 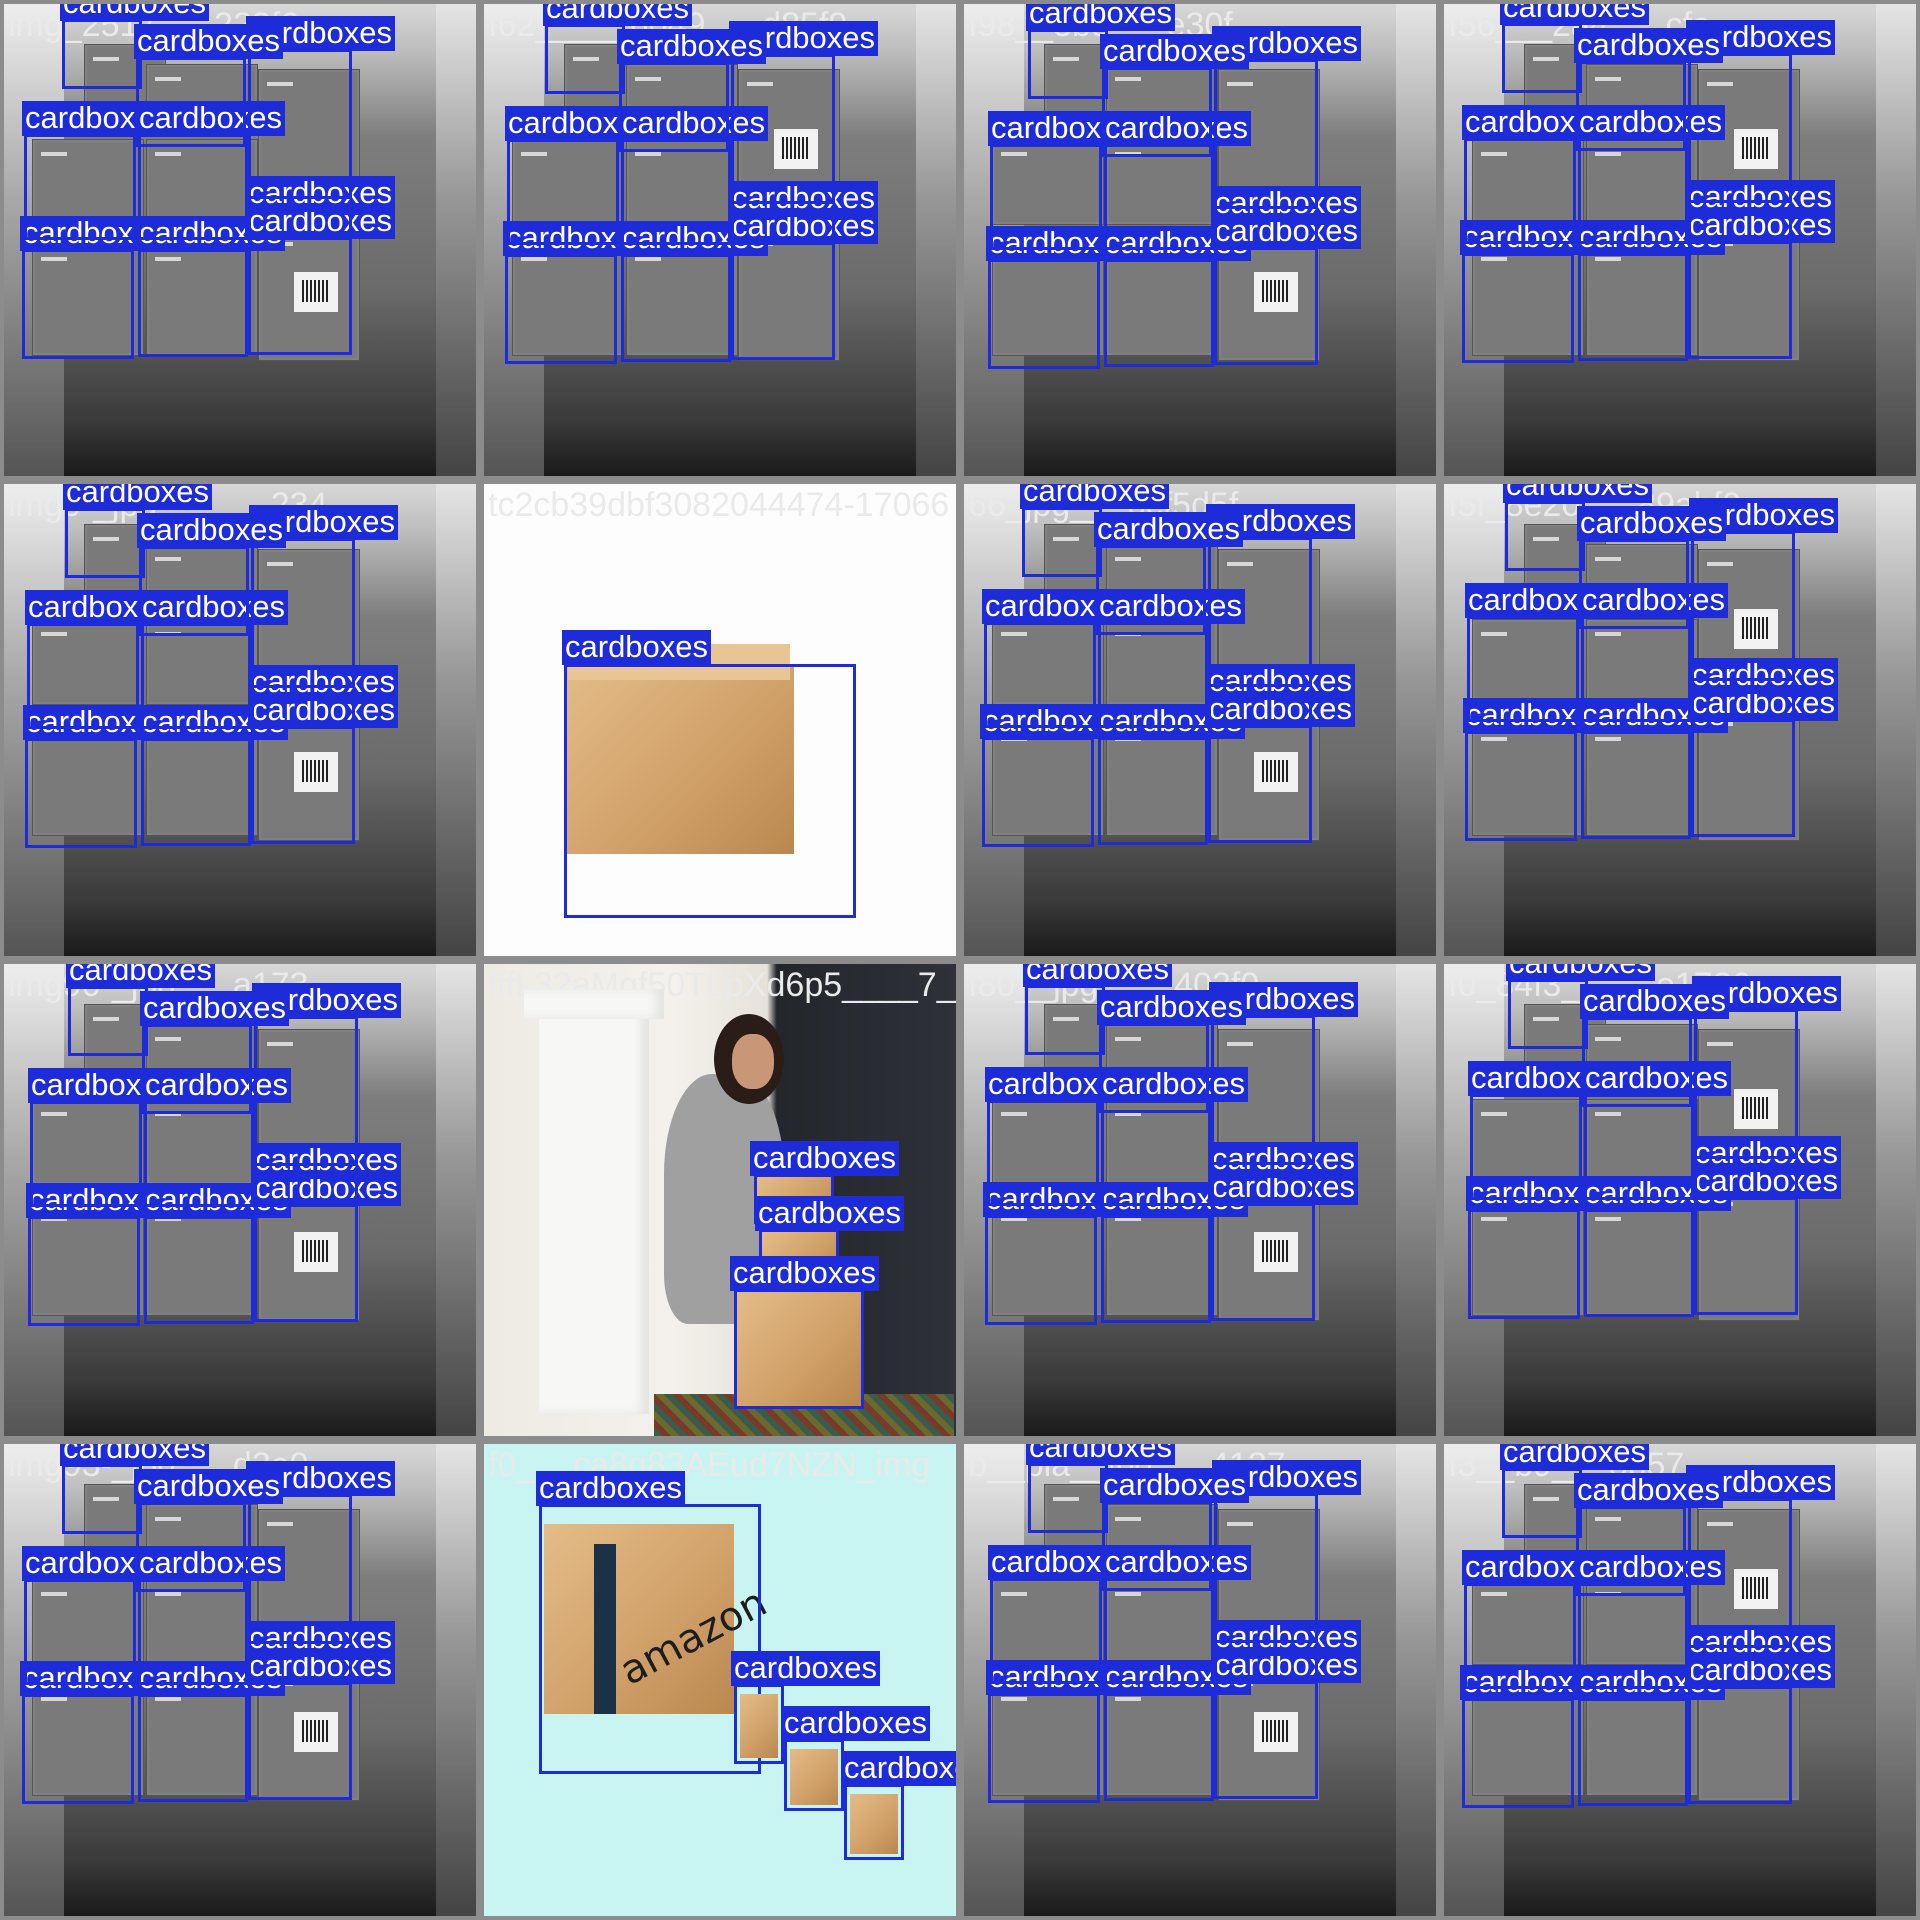 I want to click on box-tape, so click(x=605, y=1629).